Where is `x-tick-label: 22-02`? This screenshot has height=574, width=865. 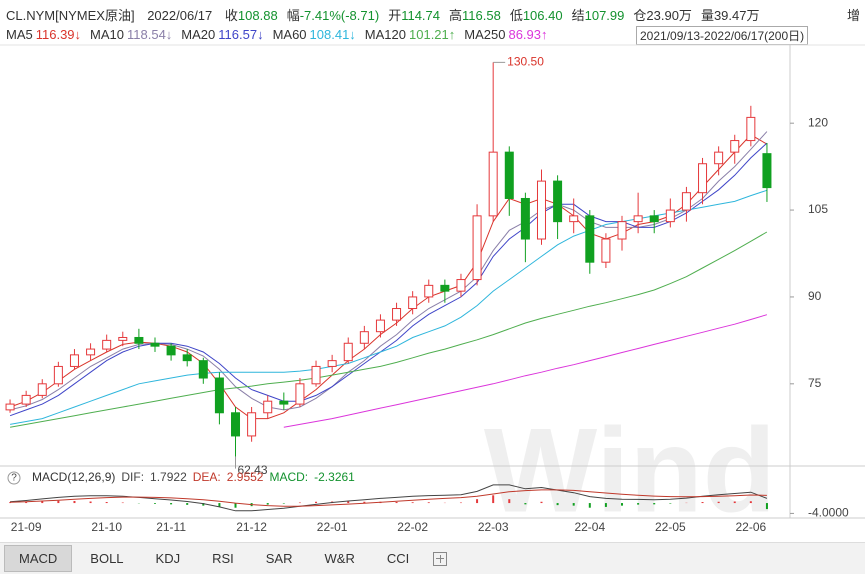
x-tick-label: 22-02 is located at coordinates (412, 527).